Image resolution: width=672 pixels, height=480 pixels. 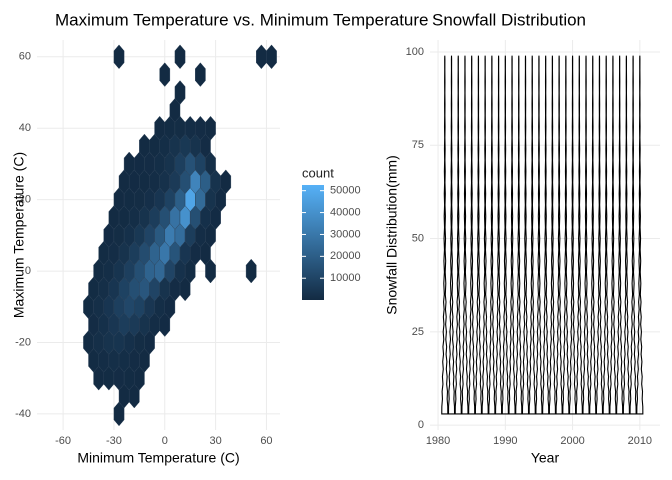 What do you see at coordinates (345, 191) in the screenshot?
I see `legend-tick-label: 50000` at bounding box center [345, 191].